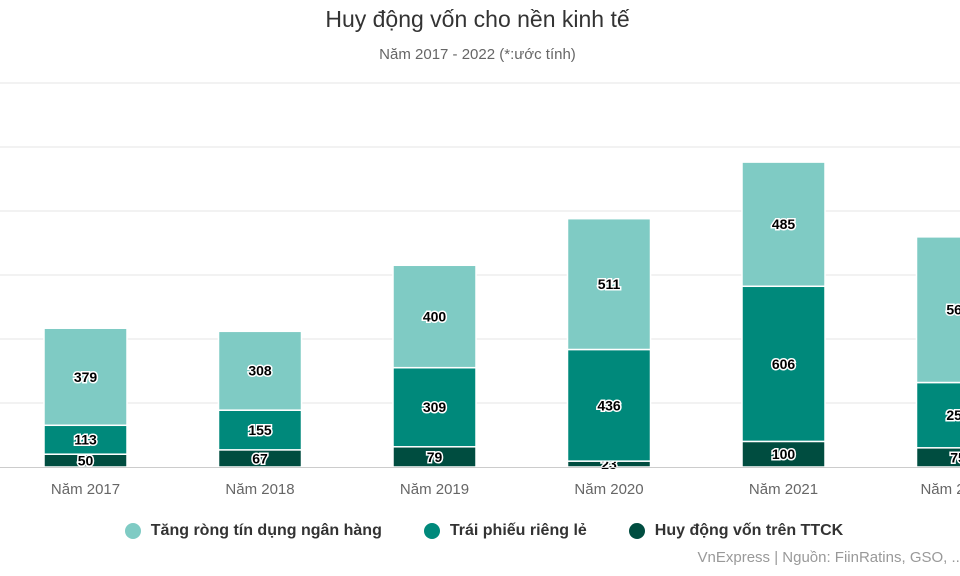 Image resolution: width=960 pixels, height=576 pixels. Describe the element at coordinates (431, 531) in the screenshot. I see `legend-swatch-private-bonds` at that location.